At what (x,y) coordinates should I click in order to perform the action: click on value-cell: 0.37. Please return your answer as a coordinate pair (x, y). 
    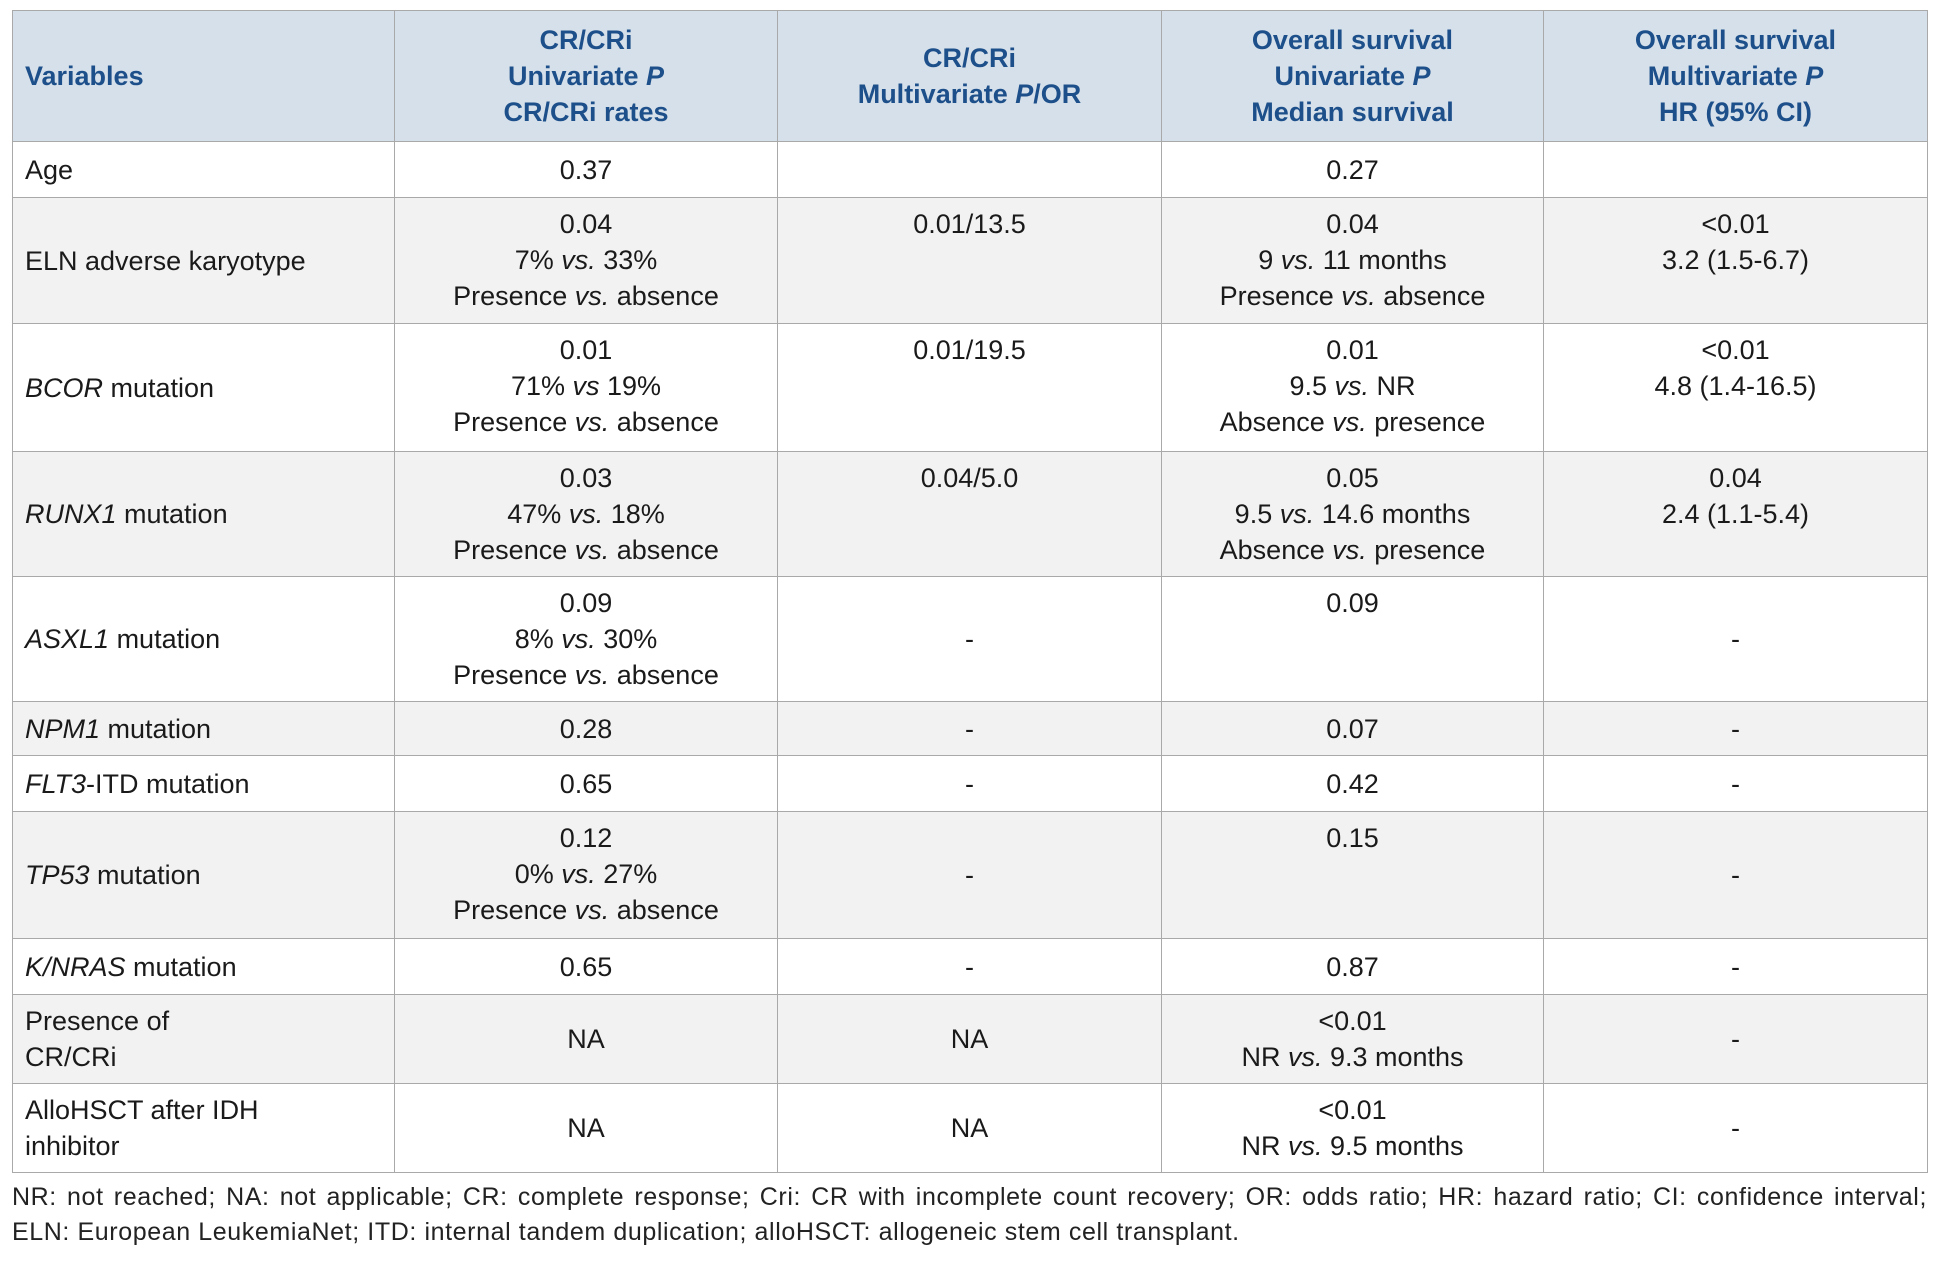
    Looking at the image, I should click on (586, 169).